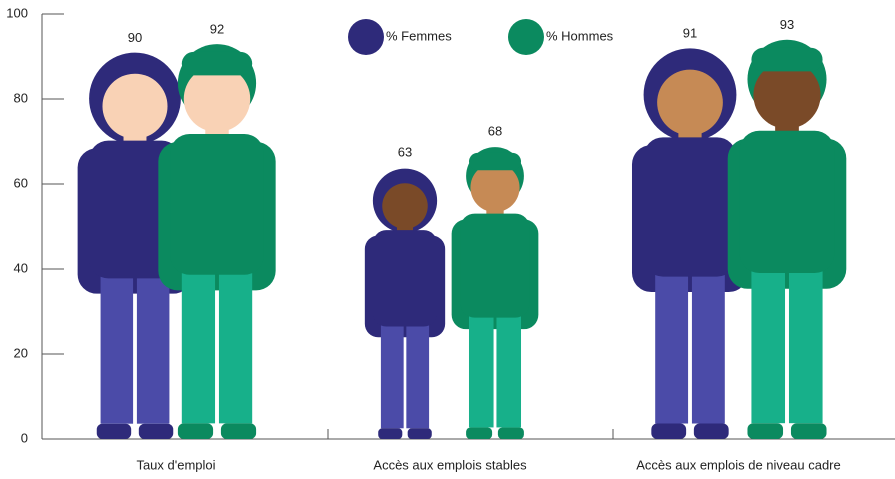  What do you see at coordinates (21, 267) in the screenshot?
I see `y-tick-label: 40` at bounding box center [21, 267].